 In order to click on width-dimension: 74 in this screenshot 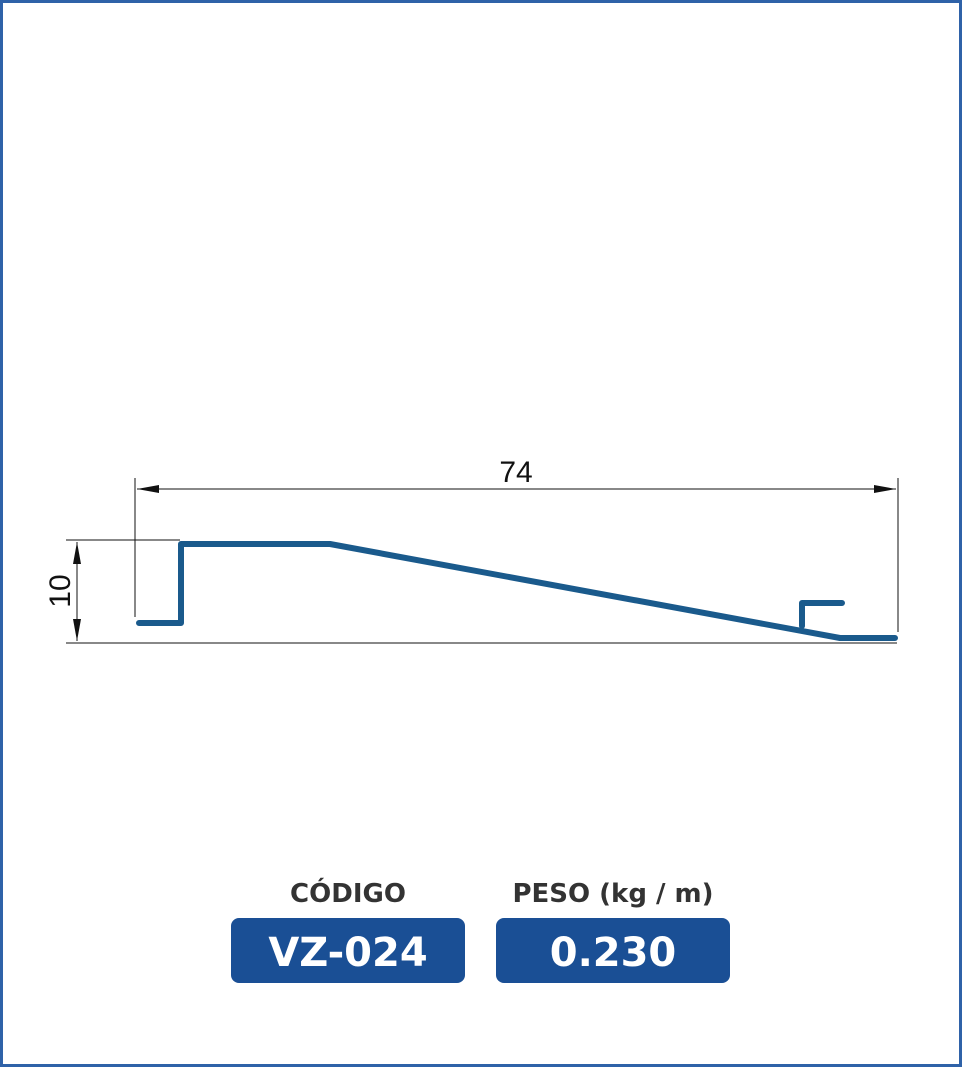, I will do `click(515, 472)`.